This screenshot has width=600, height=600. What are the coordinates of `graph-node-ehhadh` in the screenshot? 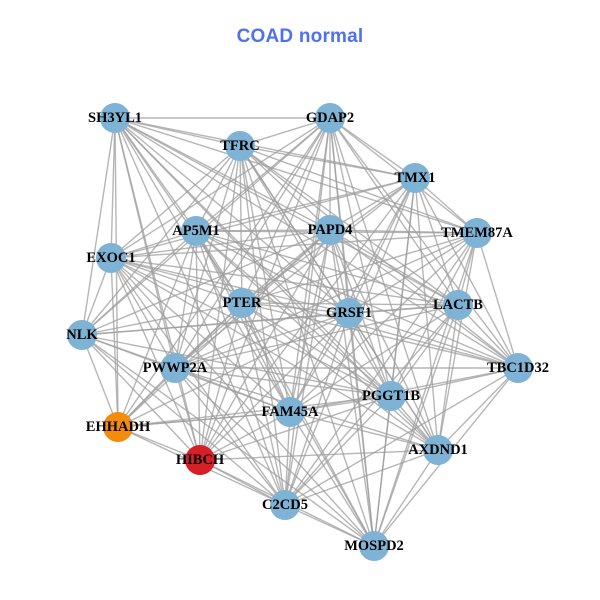 It's located at (118, 427).